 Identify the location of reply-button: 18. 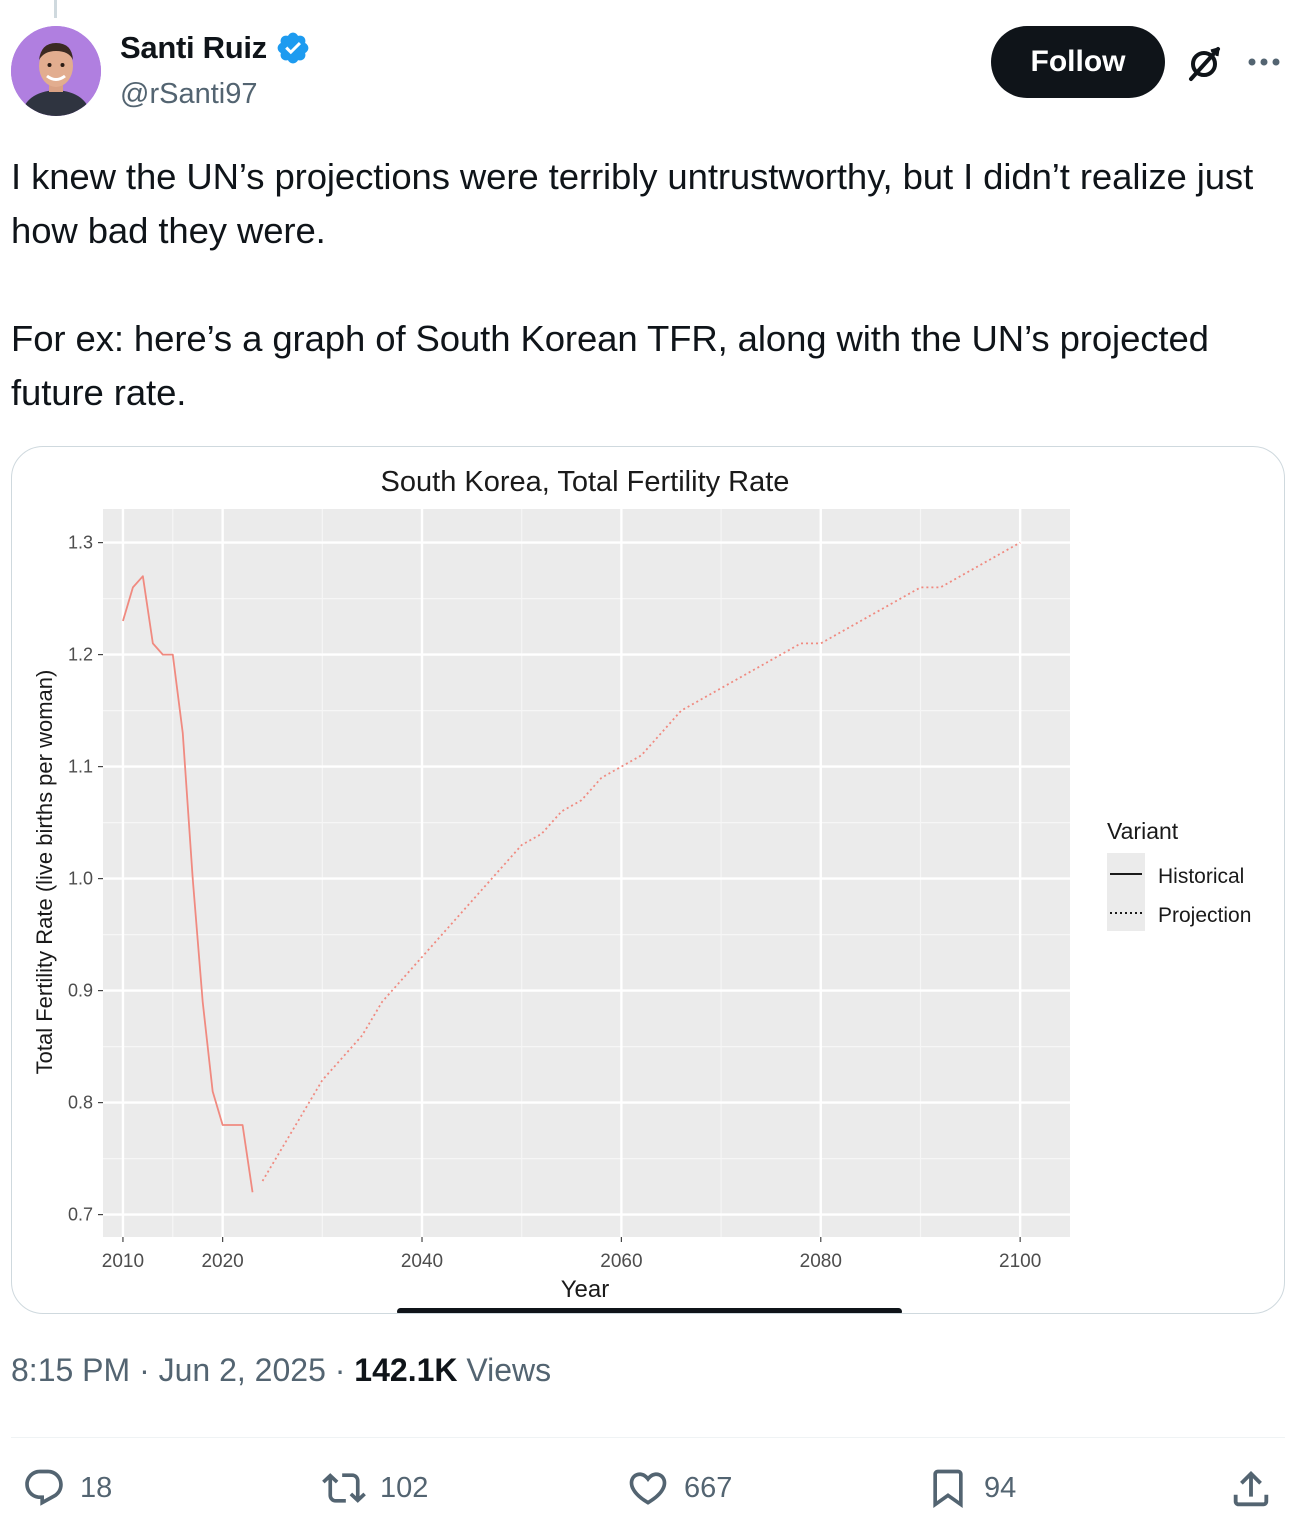
(67, 1488).